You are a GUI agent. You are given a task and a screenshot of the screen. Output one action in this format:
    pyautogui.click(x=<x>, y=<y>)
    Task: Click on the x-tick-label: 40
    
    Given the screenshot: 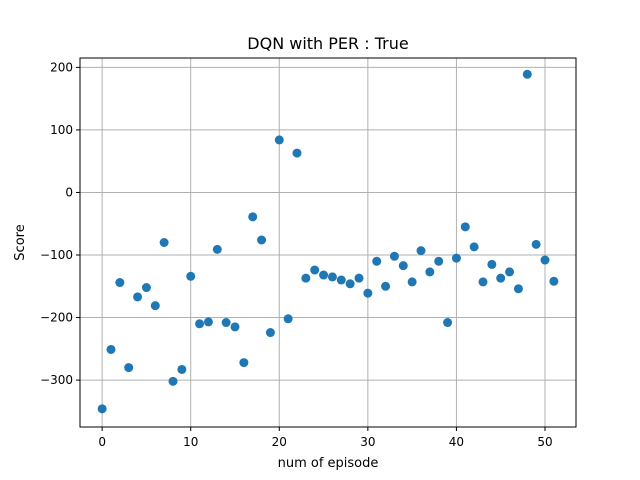 What is the action you would take?
    pyautogui.click(x=456, y=442)
    